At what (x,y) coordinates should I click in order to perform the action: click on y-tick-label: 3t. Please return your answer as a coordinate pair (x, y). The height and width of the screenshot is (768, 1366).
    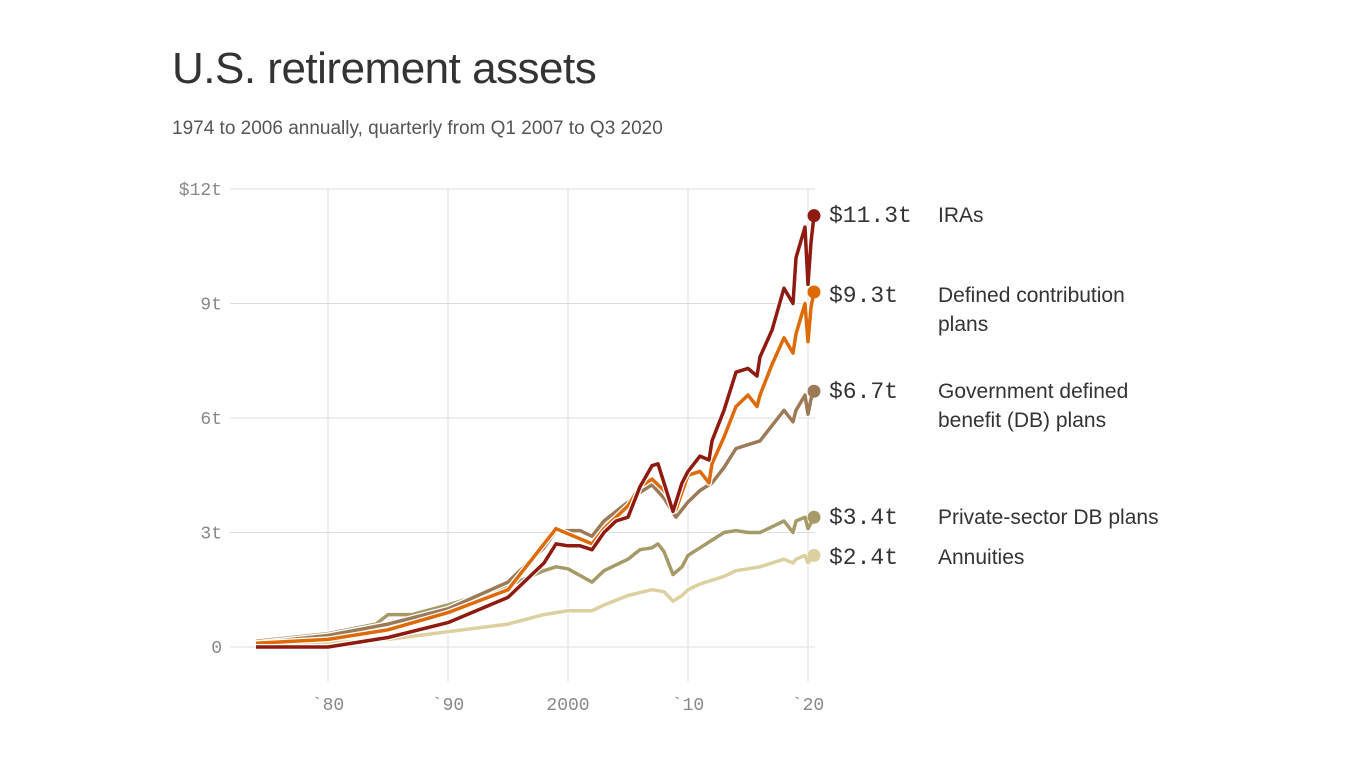
    Looking at the image, I should click on (211, 534).